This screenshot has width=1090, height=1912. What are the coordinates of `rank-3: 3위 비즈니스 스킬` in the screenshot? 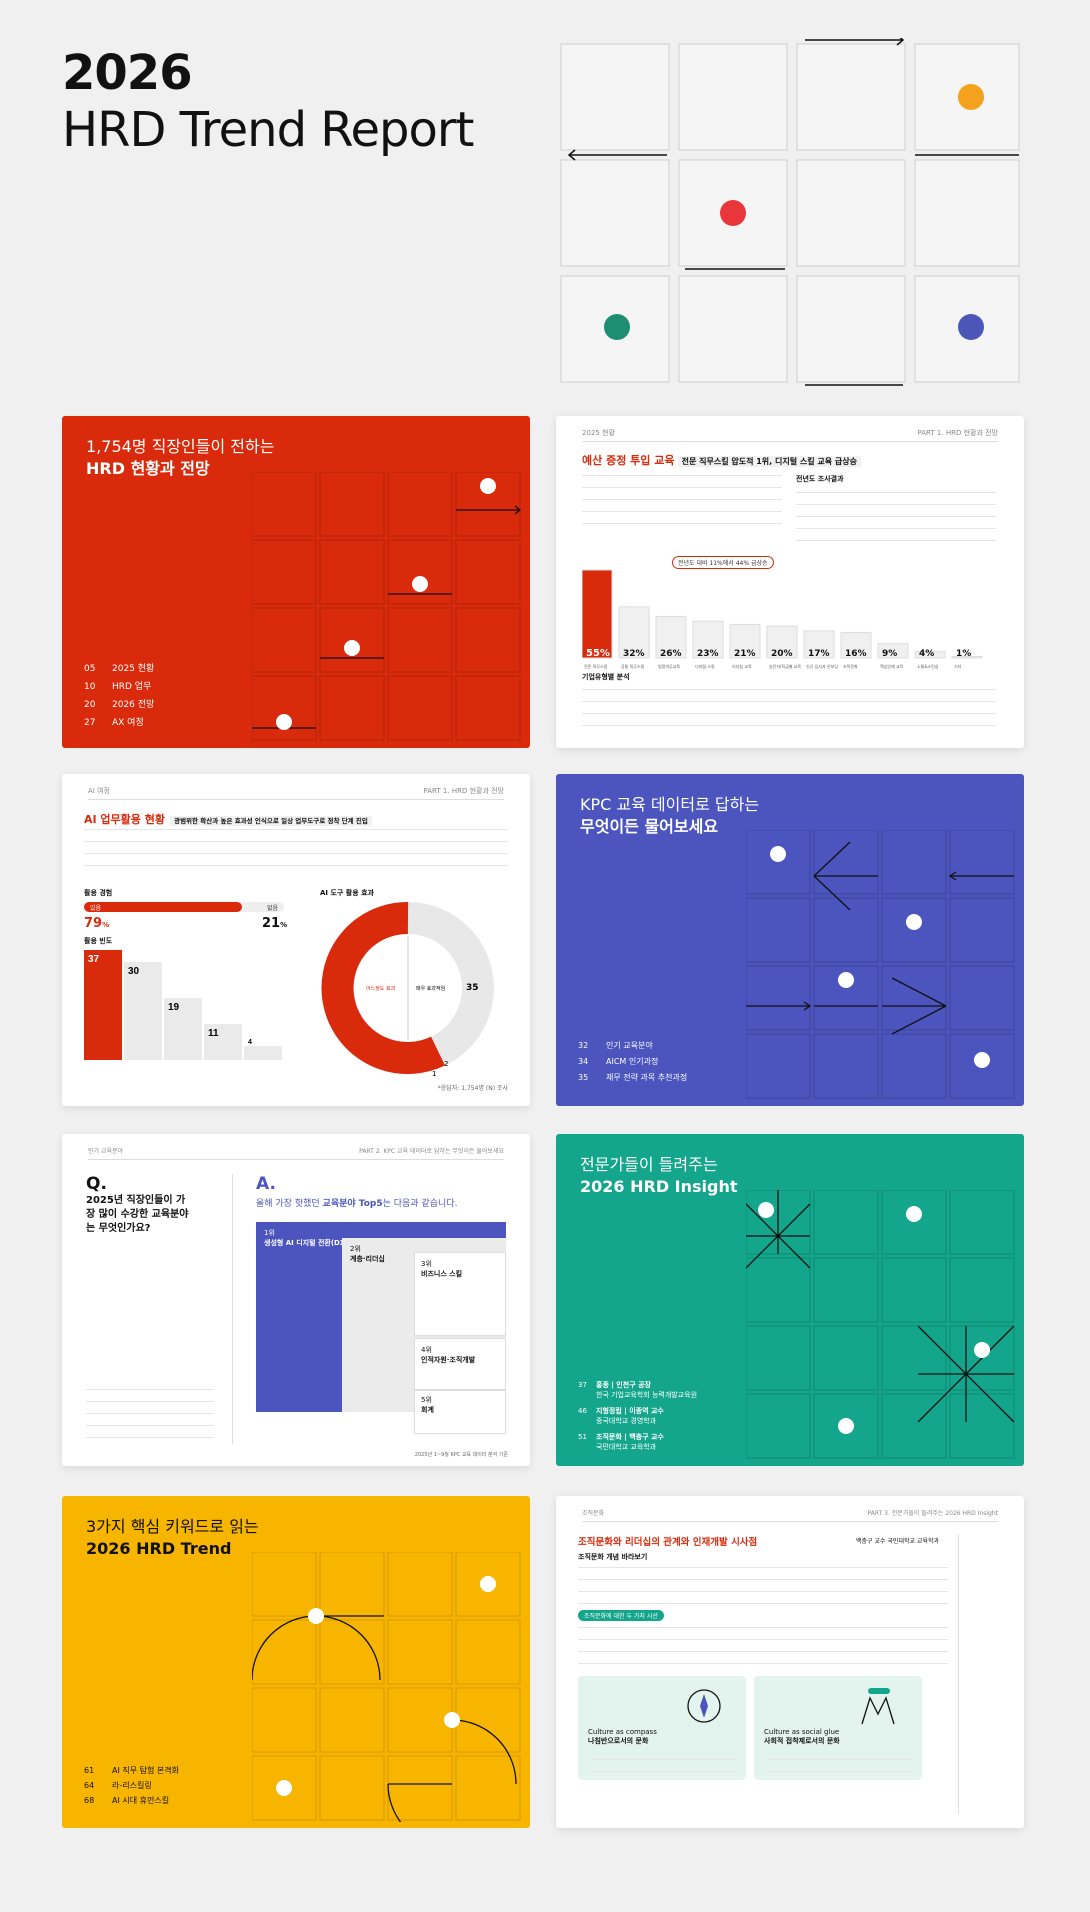 It's located at (460, 1294).